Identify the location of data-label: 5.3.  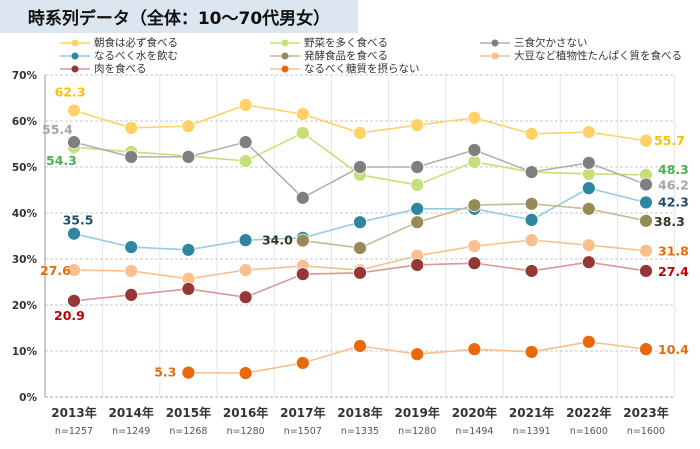
(165, 372).